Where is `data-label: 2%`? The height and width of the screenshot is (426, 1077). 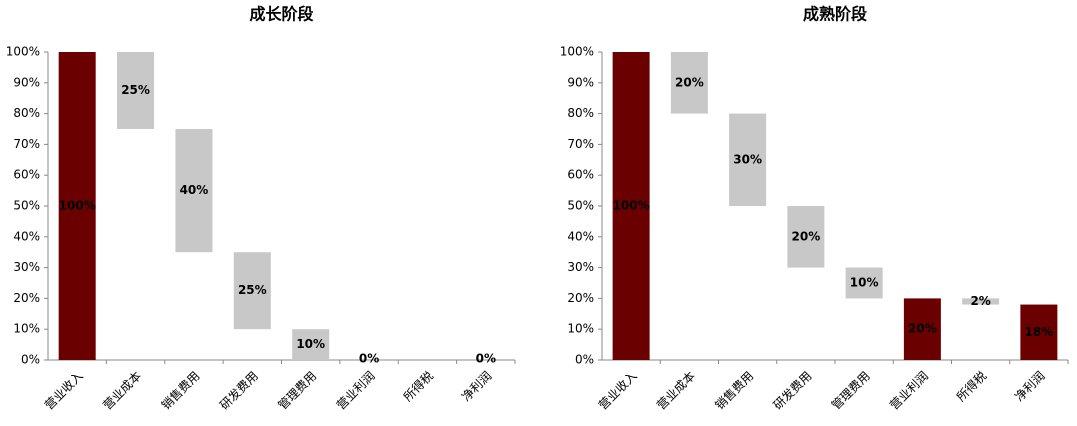
data-label: 2% is located at coordinates (980, 301).